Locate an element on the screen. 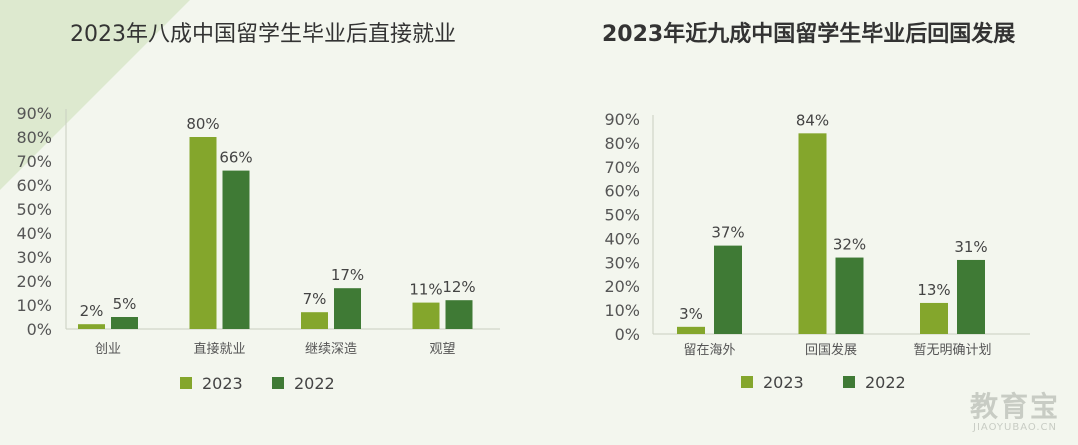  right-legend-label: 2023 is located at coordinates (783, 382).